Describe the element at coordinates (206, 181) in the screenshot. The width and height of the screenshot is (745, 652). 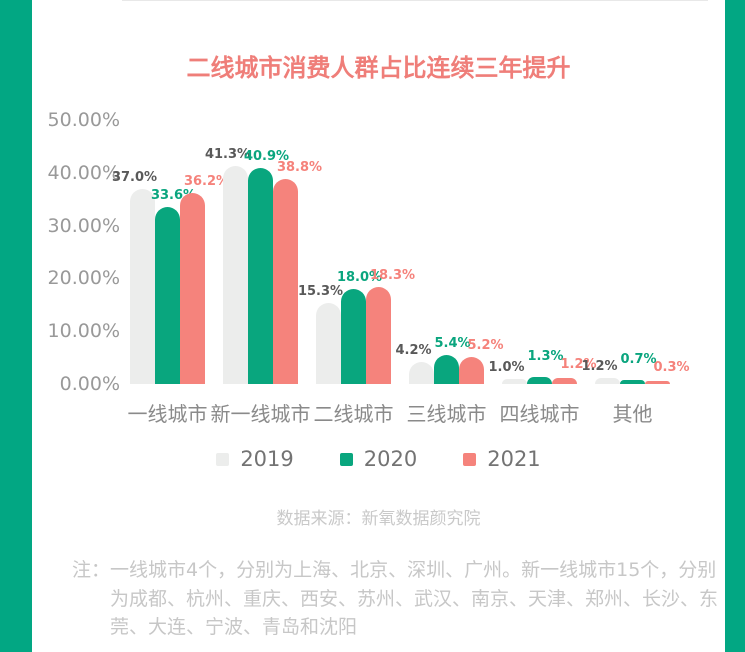
I see `bar-value-label: 36.2%` at that location.